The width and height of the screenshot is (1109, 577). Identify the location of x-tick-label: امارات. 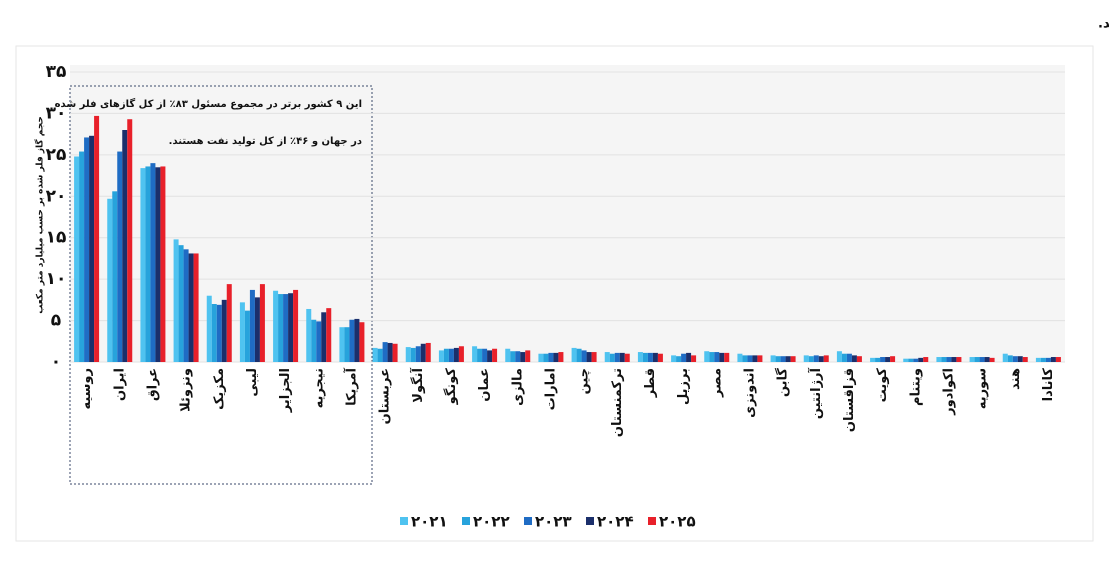
(550, 389).